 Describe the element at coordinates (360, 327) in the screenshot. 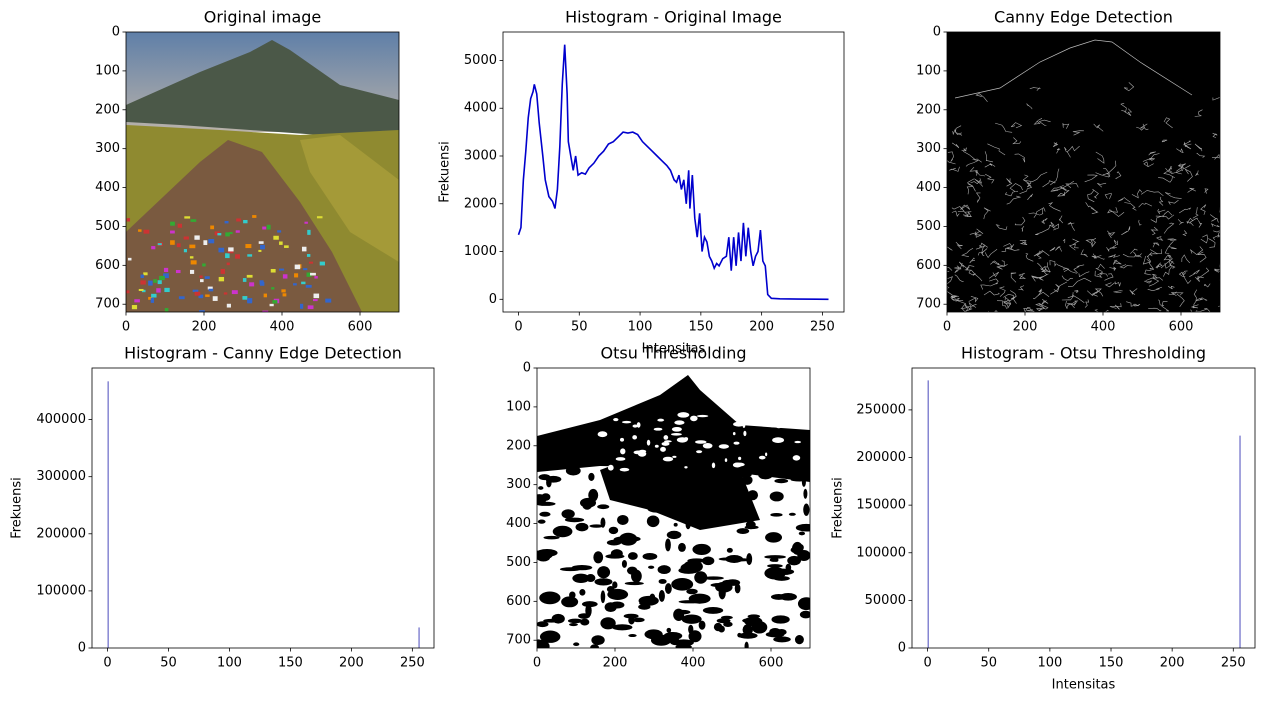

I see `x-tick-label: 600` at that location.